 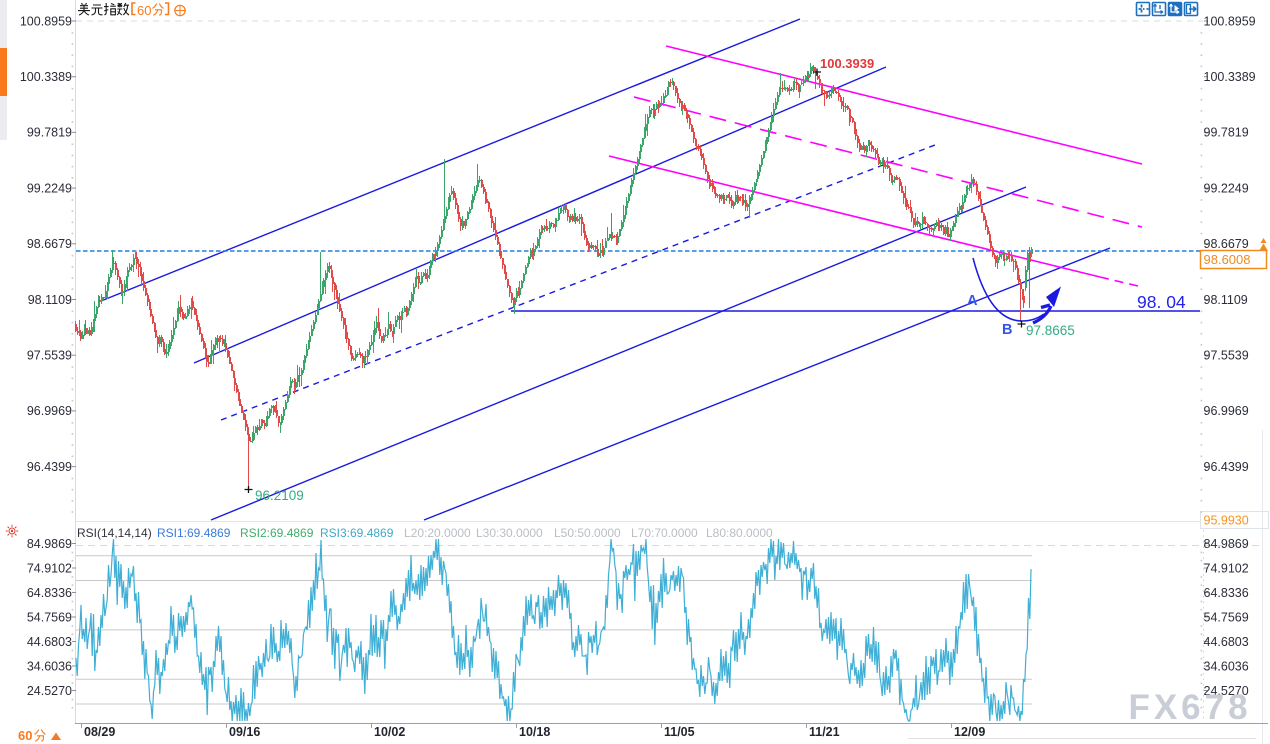 I want to click on svg-text: RSI3:69.4869, so click(x=357, y=533).